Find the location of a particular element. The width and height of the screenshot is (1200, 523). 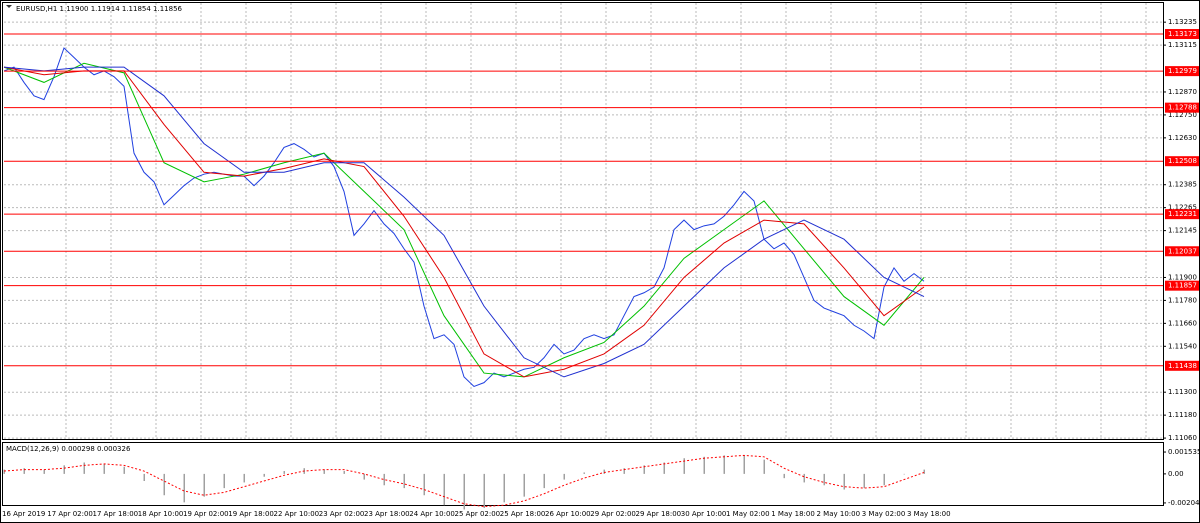

level-label: 1.13173 is located at coordinates (1182, 34).